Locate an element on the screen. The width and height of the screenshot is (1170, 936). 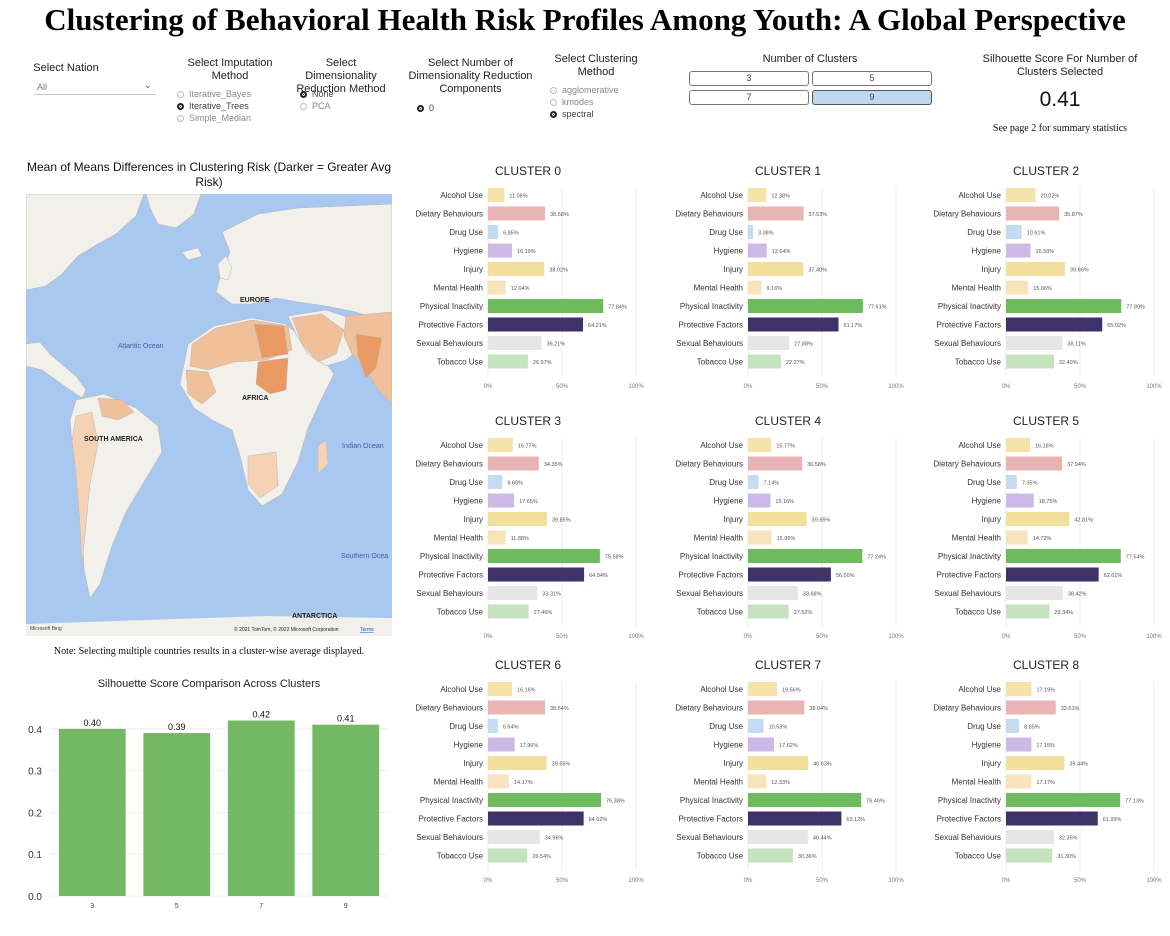
clustering-option-kmodes: kmodes is located at coordinates (572, 102).